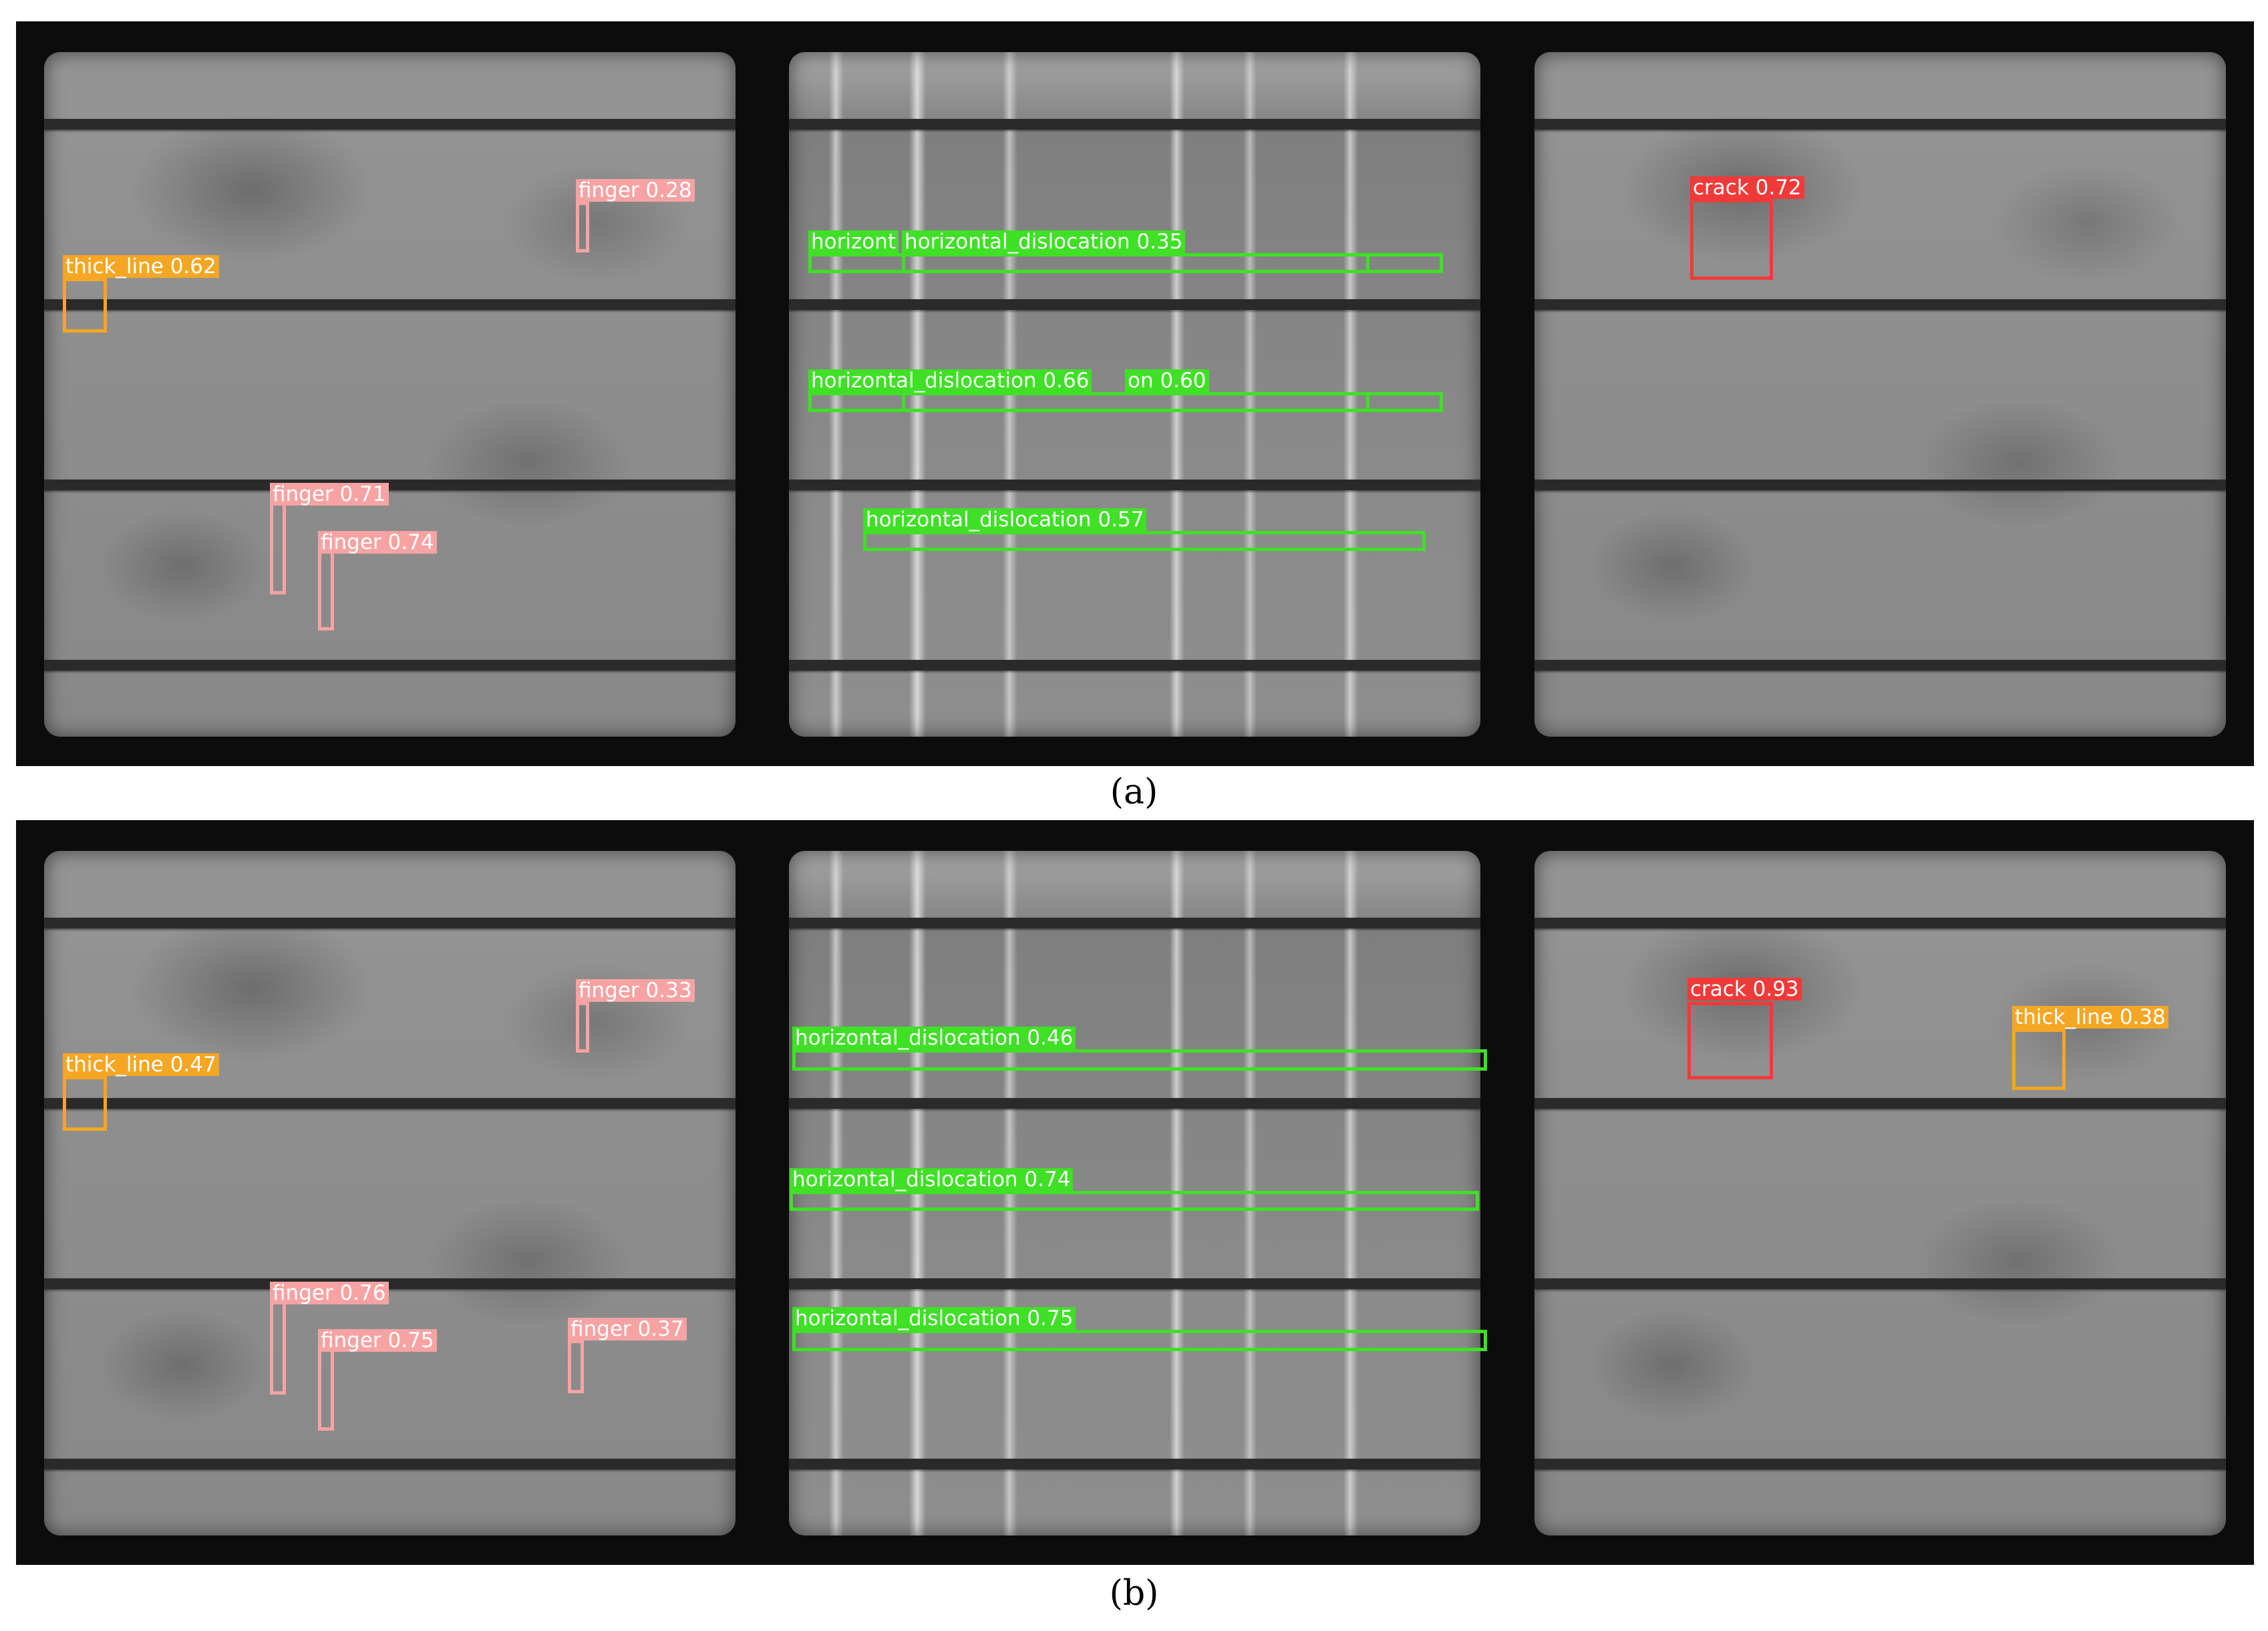 The width and height of the screenshot is (2268, 1631). What do you see at coordinates (329, 1293) in the screenshot?
I see `label-finger: finger 0.76` at bounding box center [329, 1293].